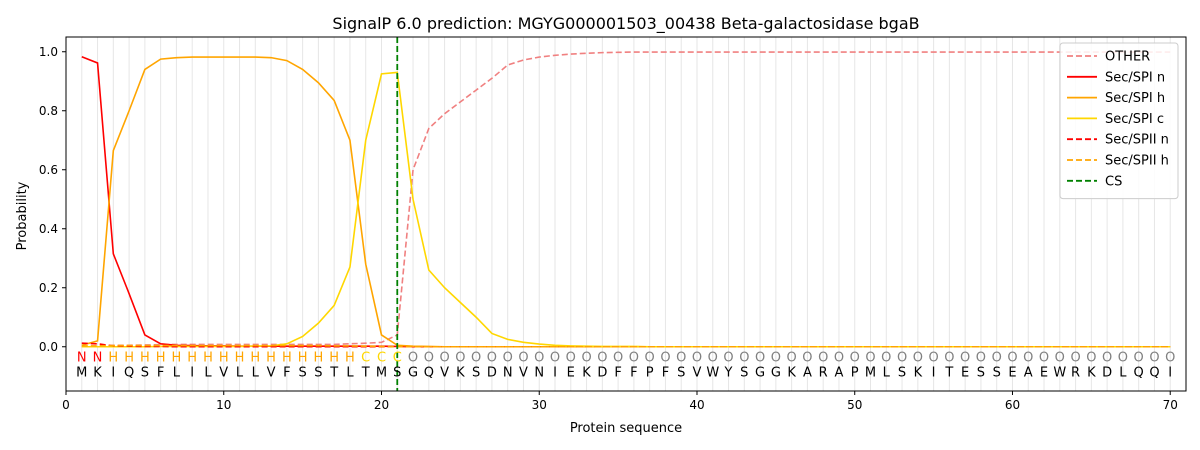 This screenshot has height=450, width=1200. I want to click on sequence-residue: M, so click(81, 372).